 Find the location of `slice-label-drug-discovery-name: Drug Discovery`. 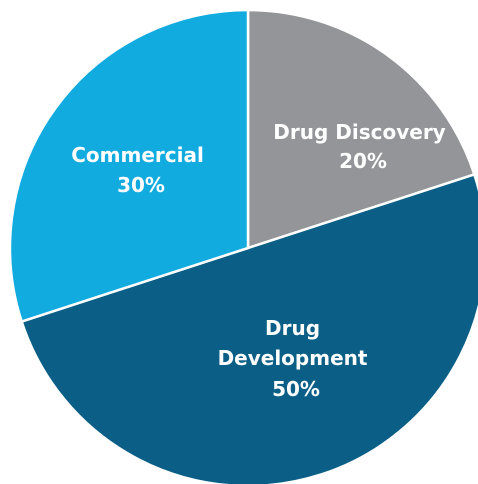

slice-label-drug-discovery-name: Drug Discovery is located at coordinates (359, 132).